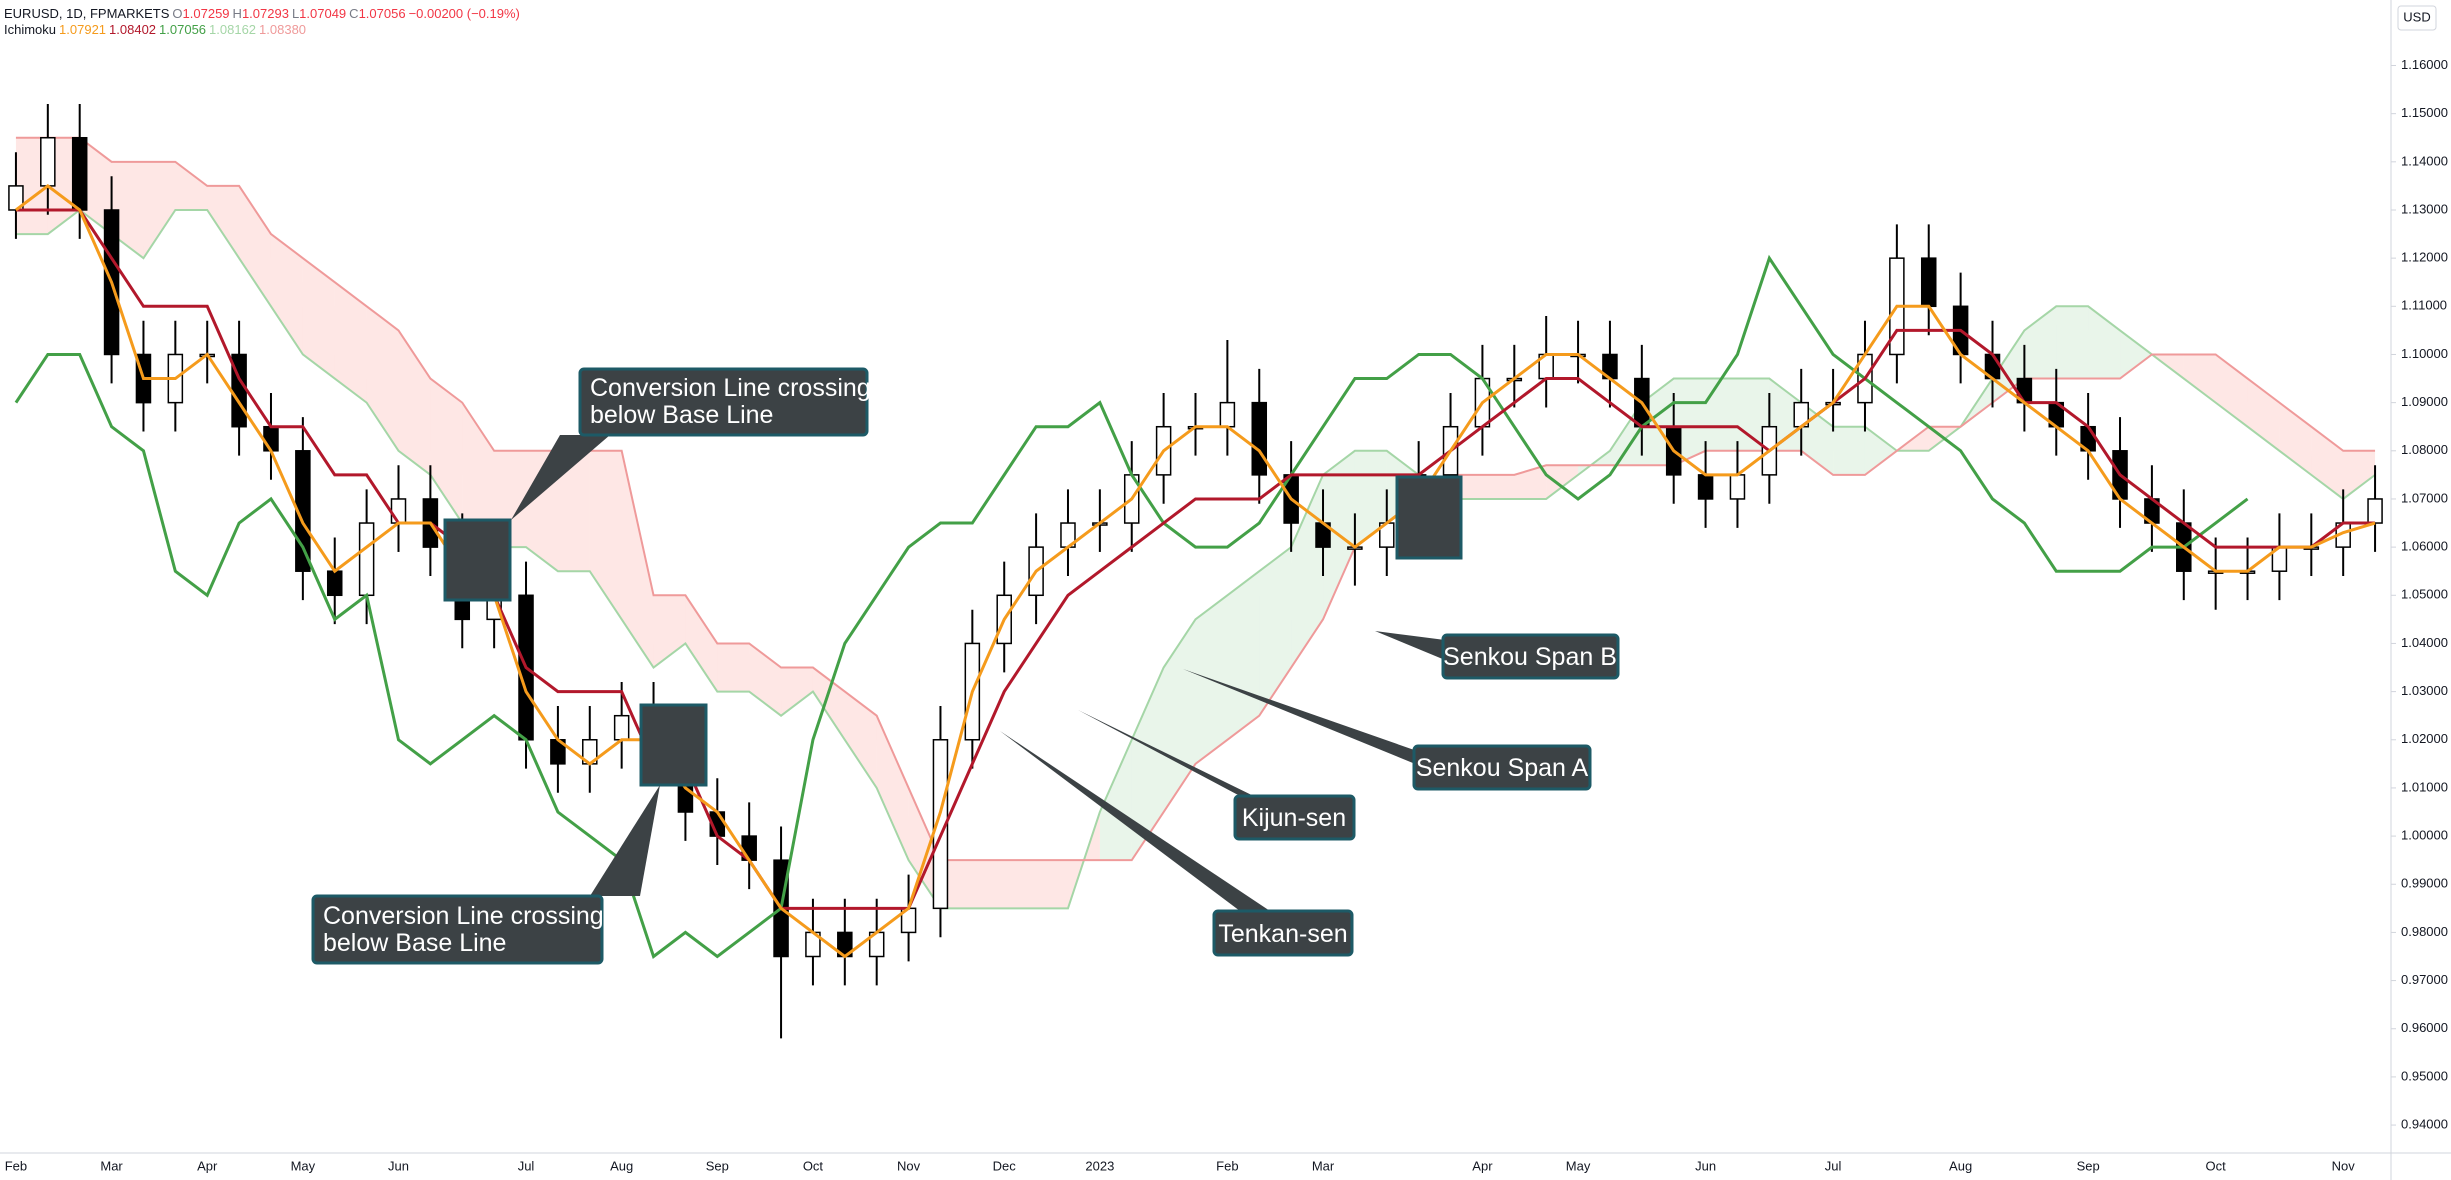 The image size is (2451, 1180). Describe the element at coordinates (464, 13) in the screenshot. I see `quote-change: −0.00200 (−0.19%)` at that location.